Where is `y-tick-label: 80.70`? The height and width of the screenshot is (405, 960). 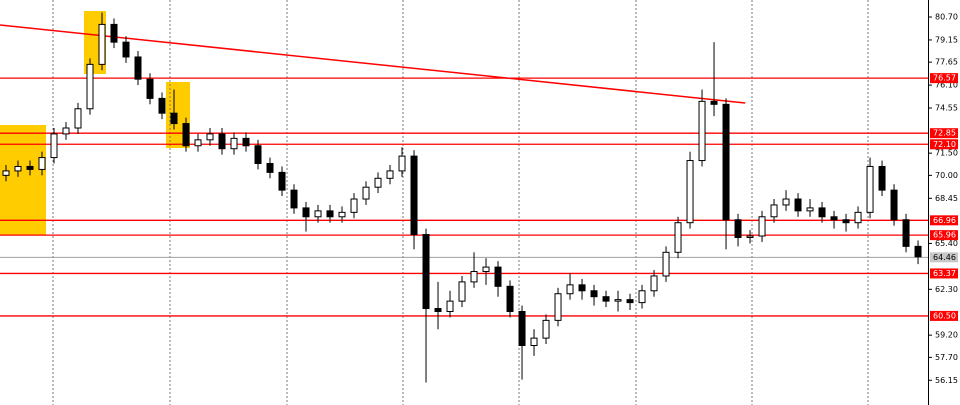
y-tick-label: 80.70 is located at coordinates (946, 17).